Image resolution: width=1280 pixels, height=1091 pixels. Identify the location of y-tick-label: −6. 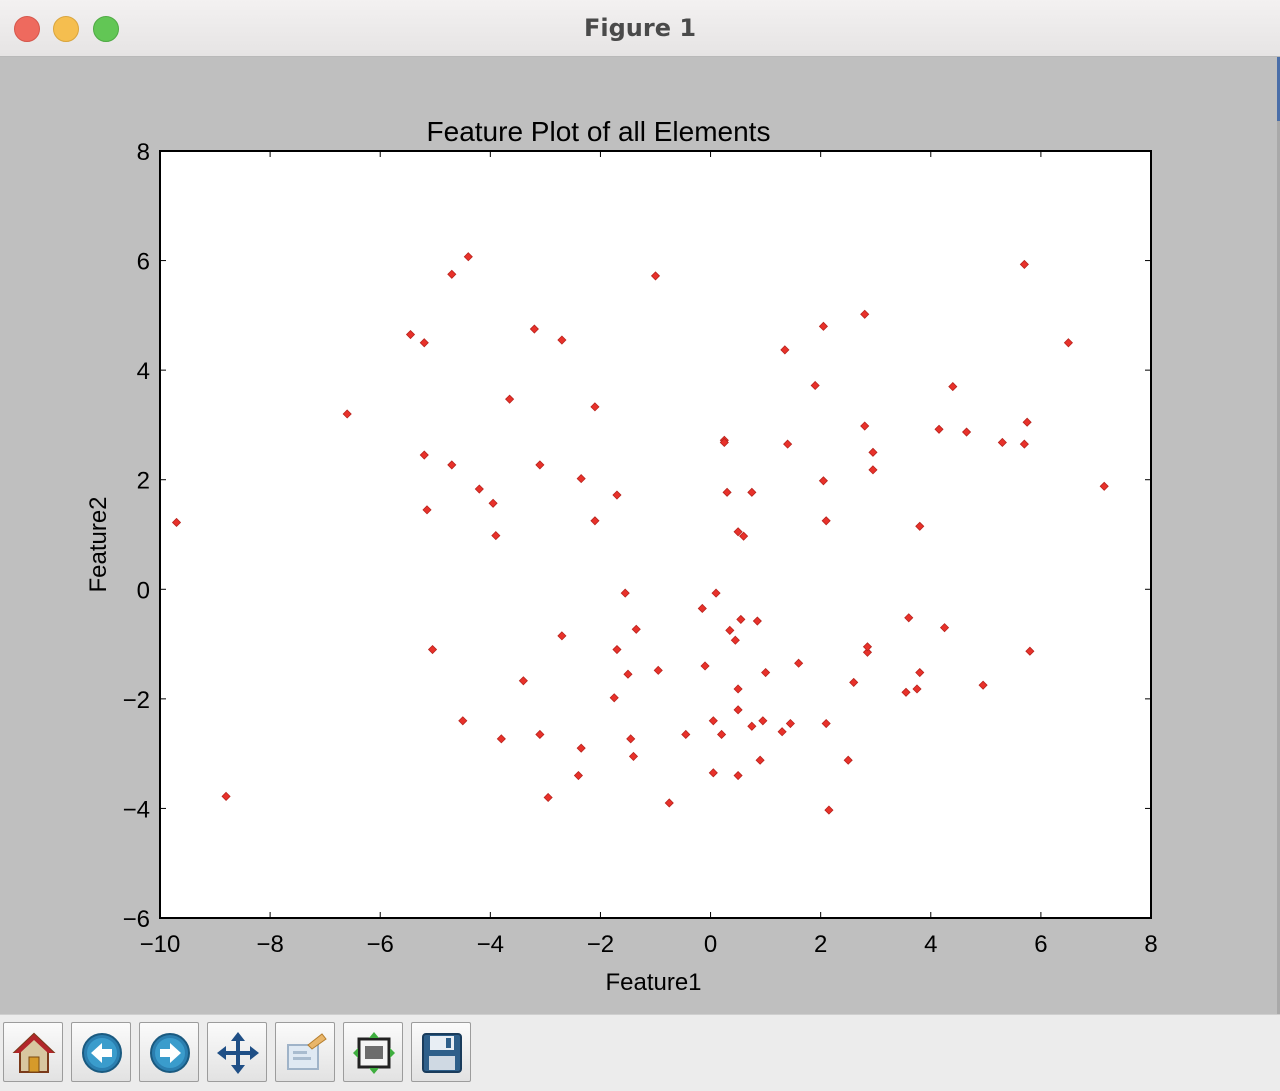
(136, 919).